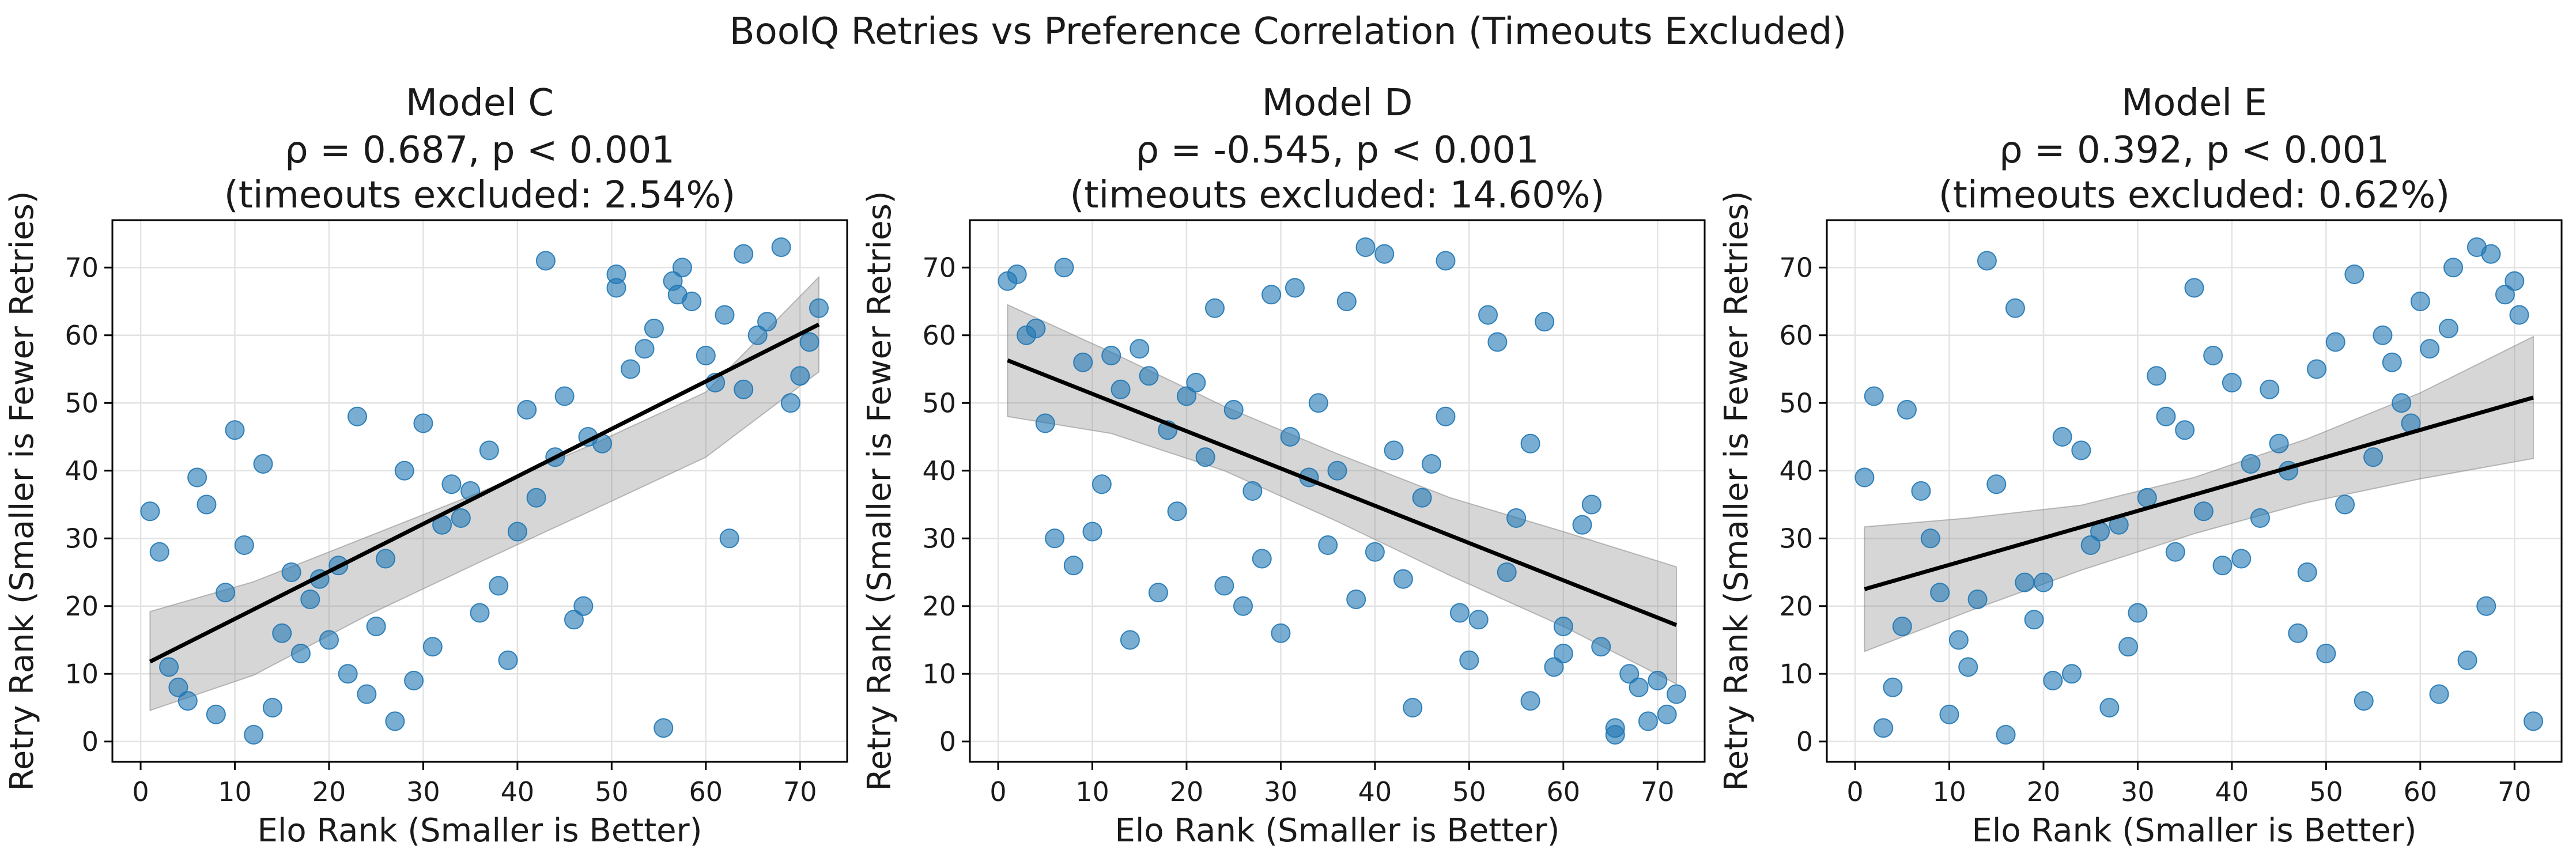  I want to click on panel-title-line-3: (timeouts excluded: 0.62%), so click(2194, 195).